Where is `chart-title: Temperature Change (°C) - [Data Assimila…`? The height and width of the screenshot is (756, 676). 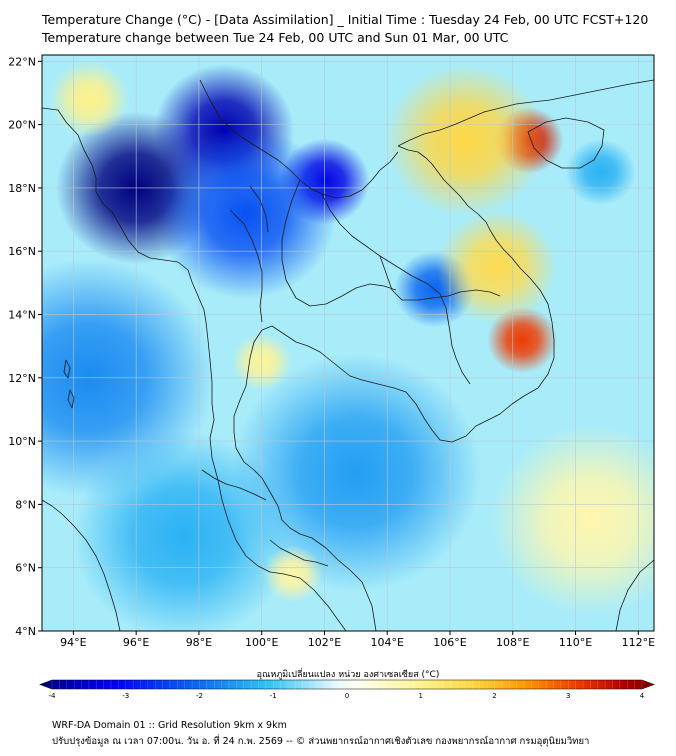
chart-title: Temperature Change (°C) - [Data Assimila… is located at coordinates (345, 19).